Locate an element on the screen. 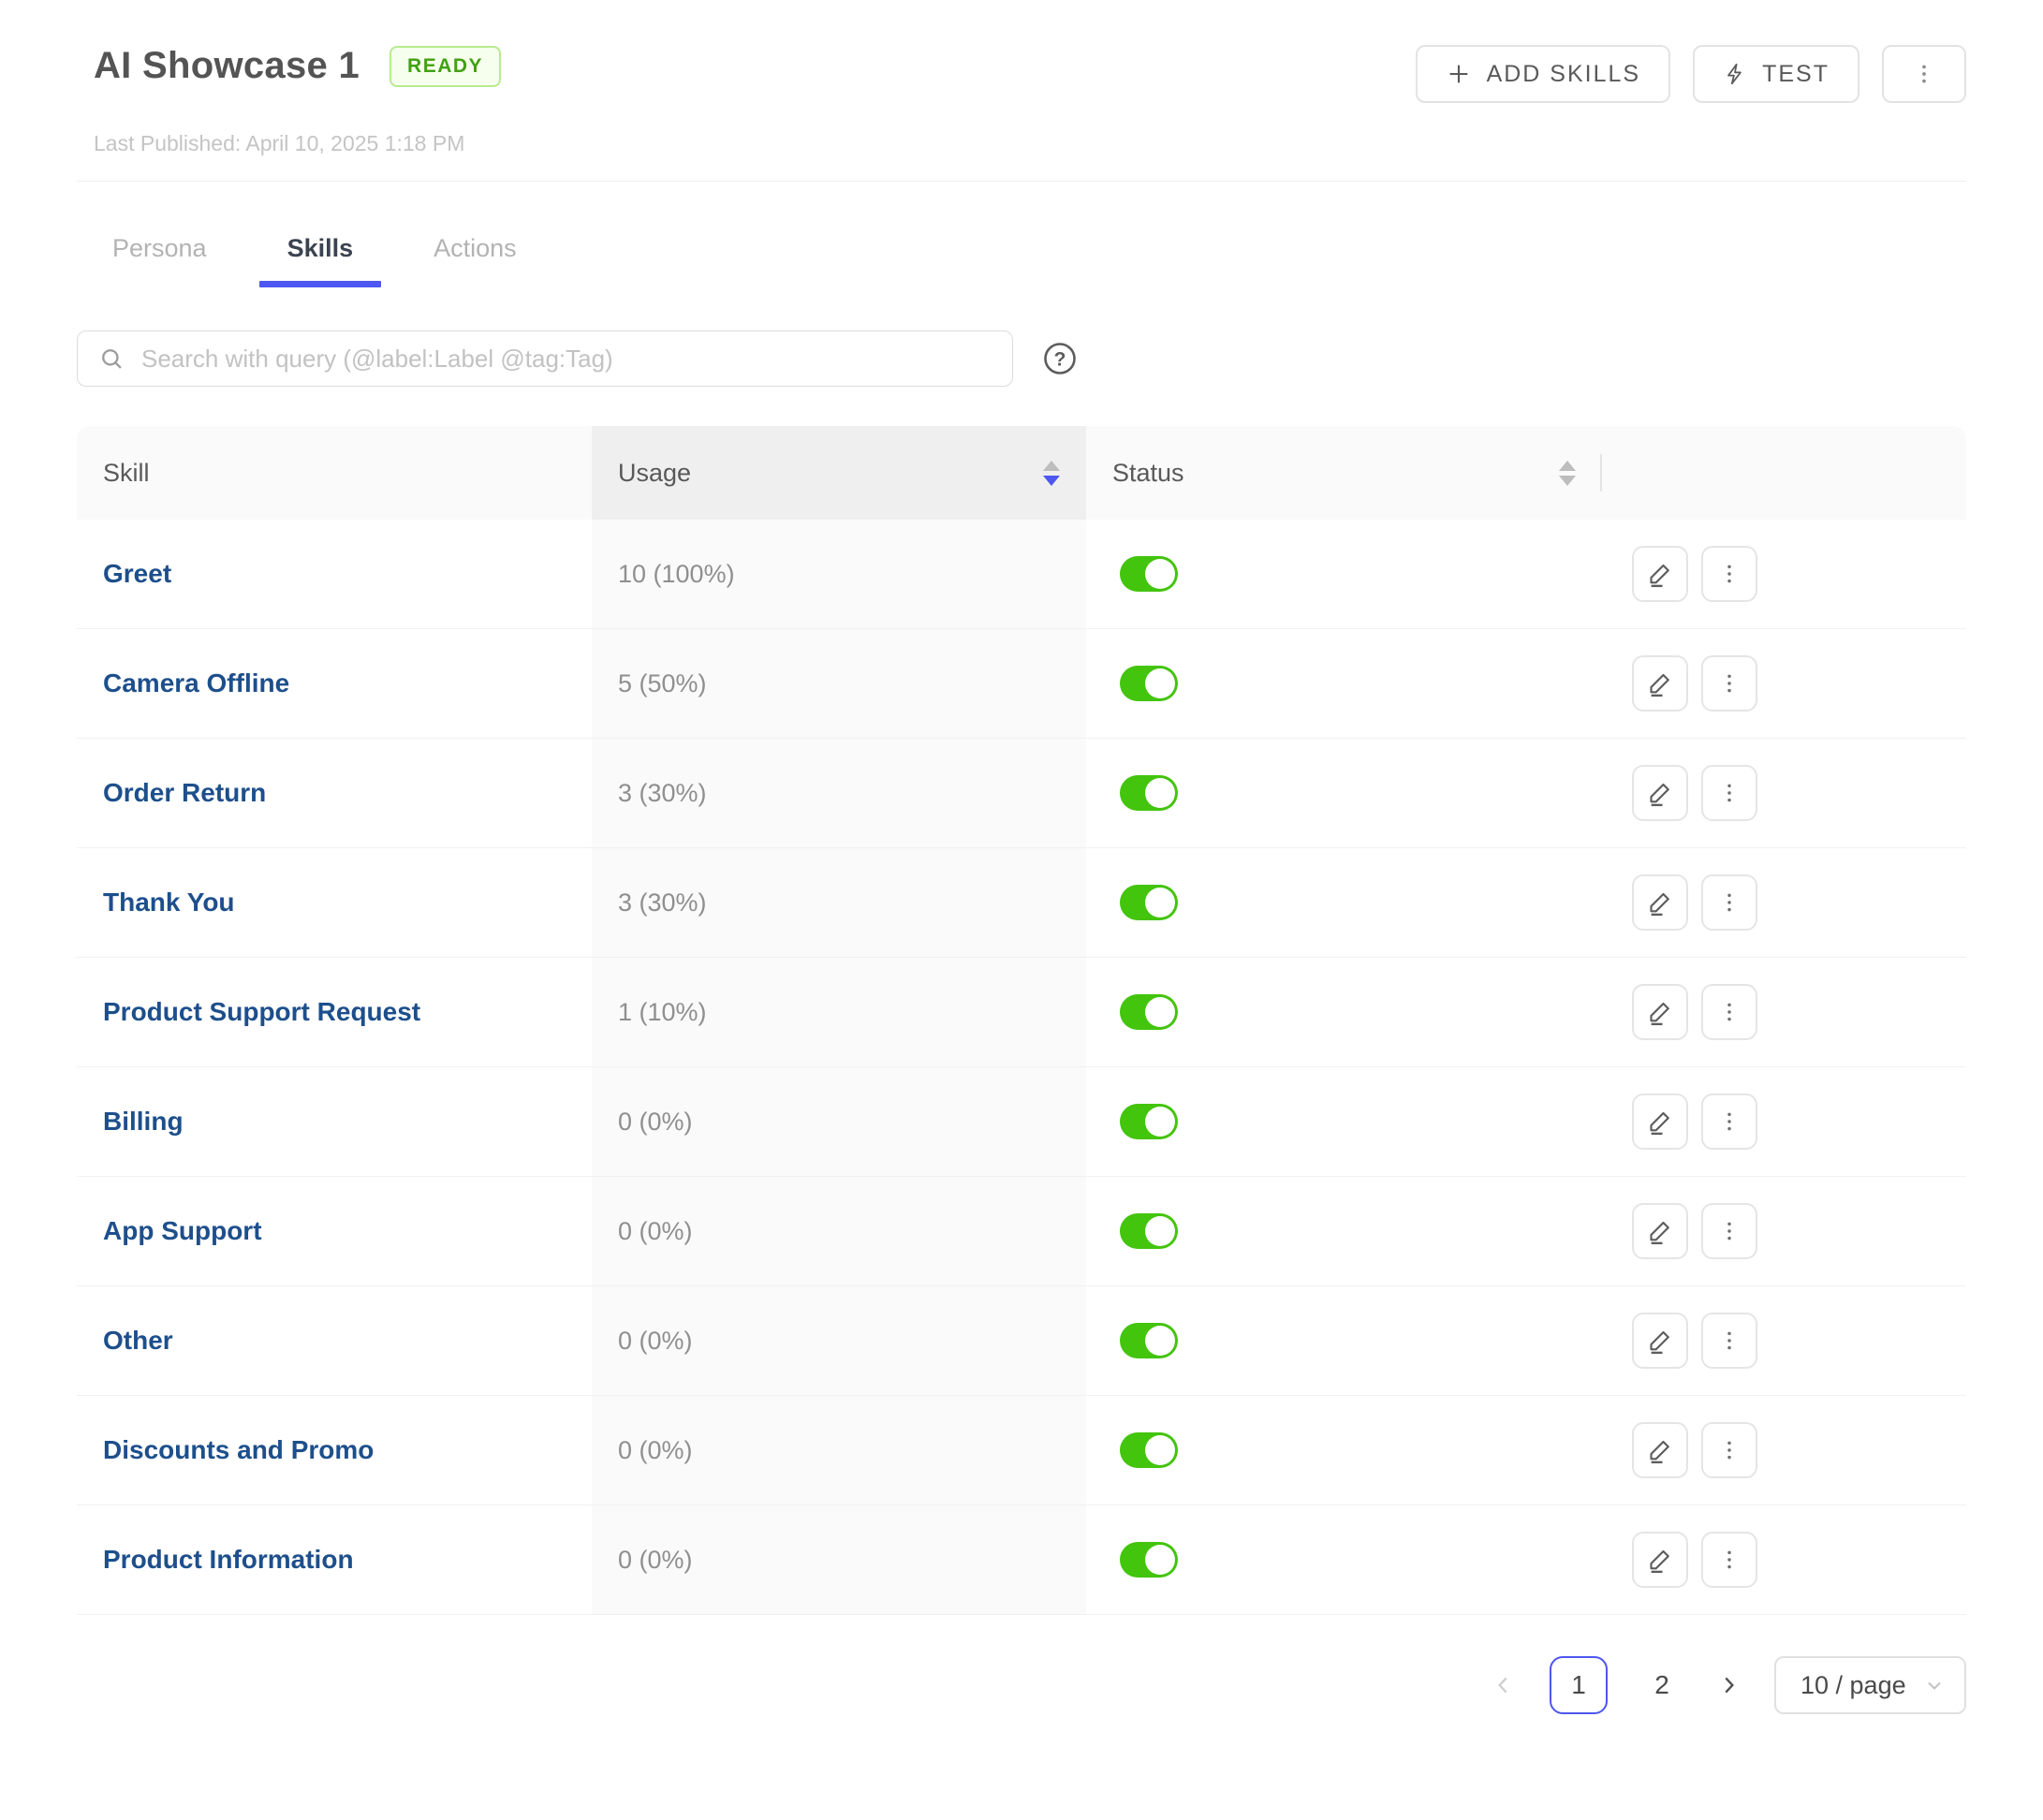 The image size is (2043, 1820). tab-skills: Skills is located at coordinates (320, 260).